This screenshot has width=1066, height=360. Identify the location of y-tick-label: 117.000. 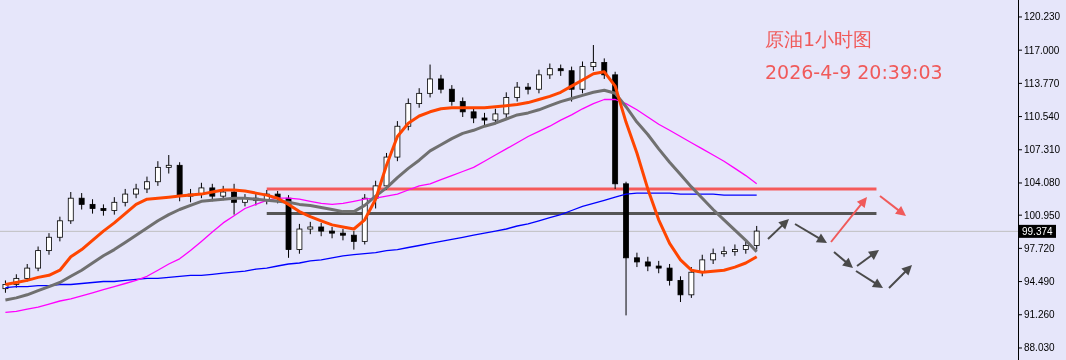
(1042, 50).